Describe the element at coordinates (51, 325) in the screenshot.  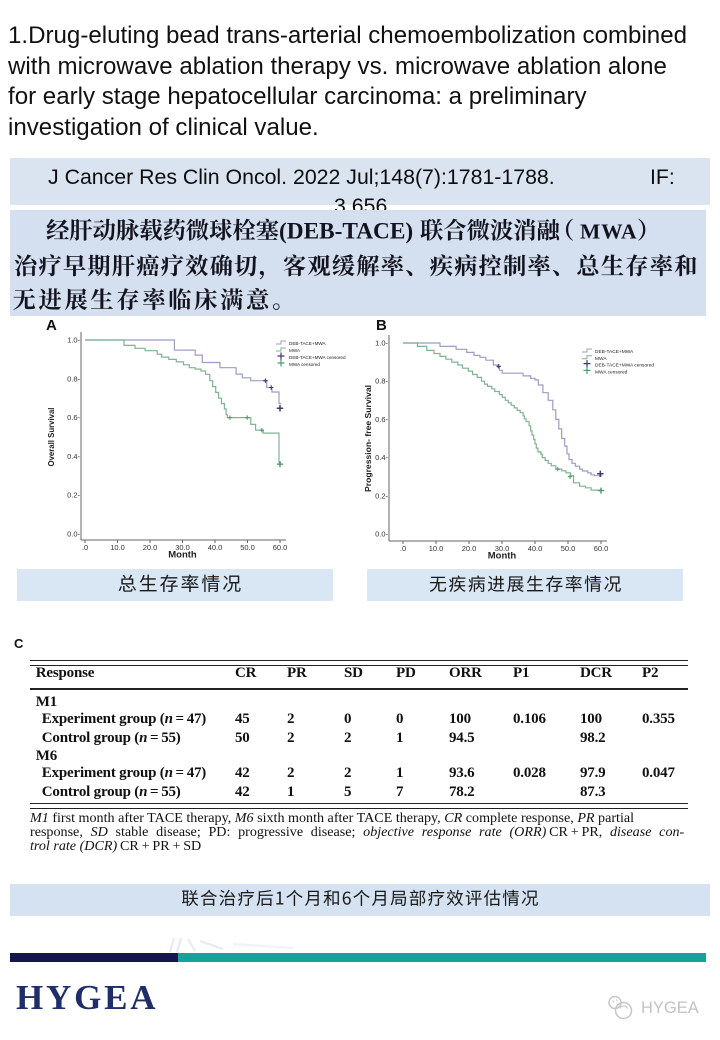
I see `svg-text: A` at that location.